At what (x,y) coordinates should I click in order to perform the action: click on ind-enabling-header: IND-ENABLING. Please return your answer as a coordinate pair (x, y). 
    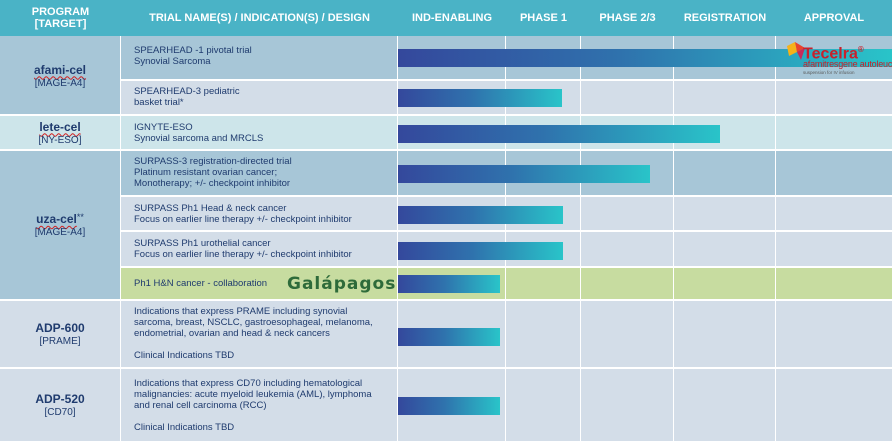
    Looking at the image, I should click on (452, 18).